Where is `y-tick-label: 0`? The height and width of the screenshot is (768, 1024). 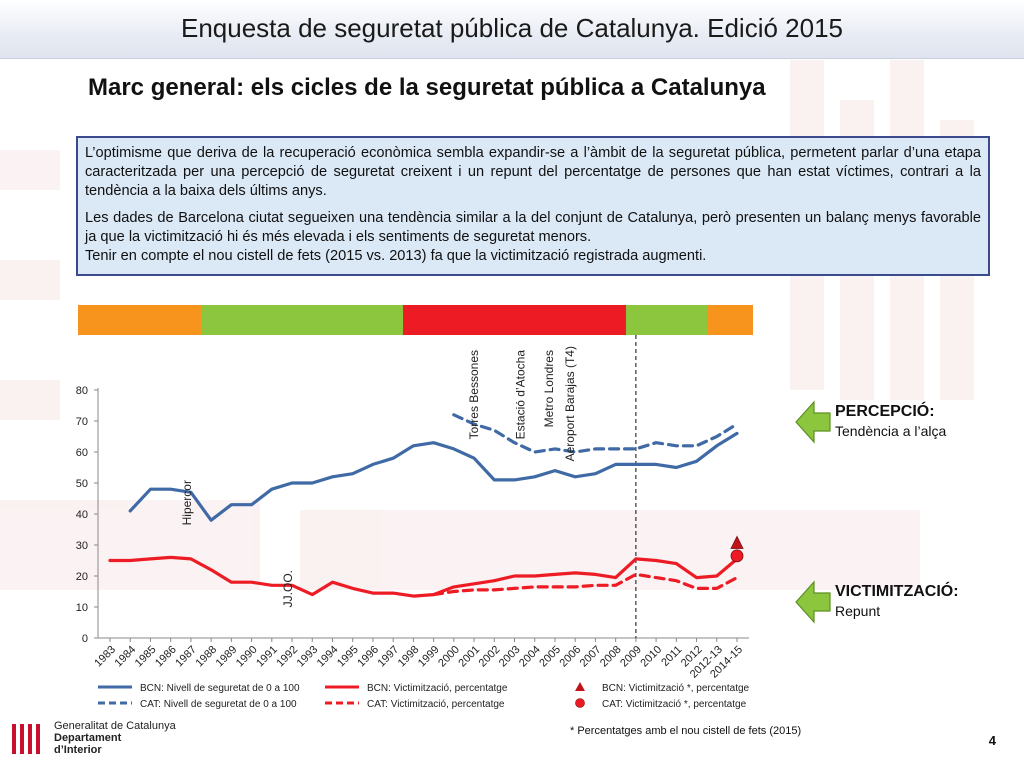
y-tick-label: 0 is located at coordinates (85, 639).